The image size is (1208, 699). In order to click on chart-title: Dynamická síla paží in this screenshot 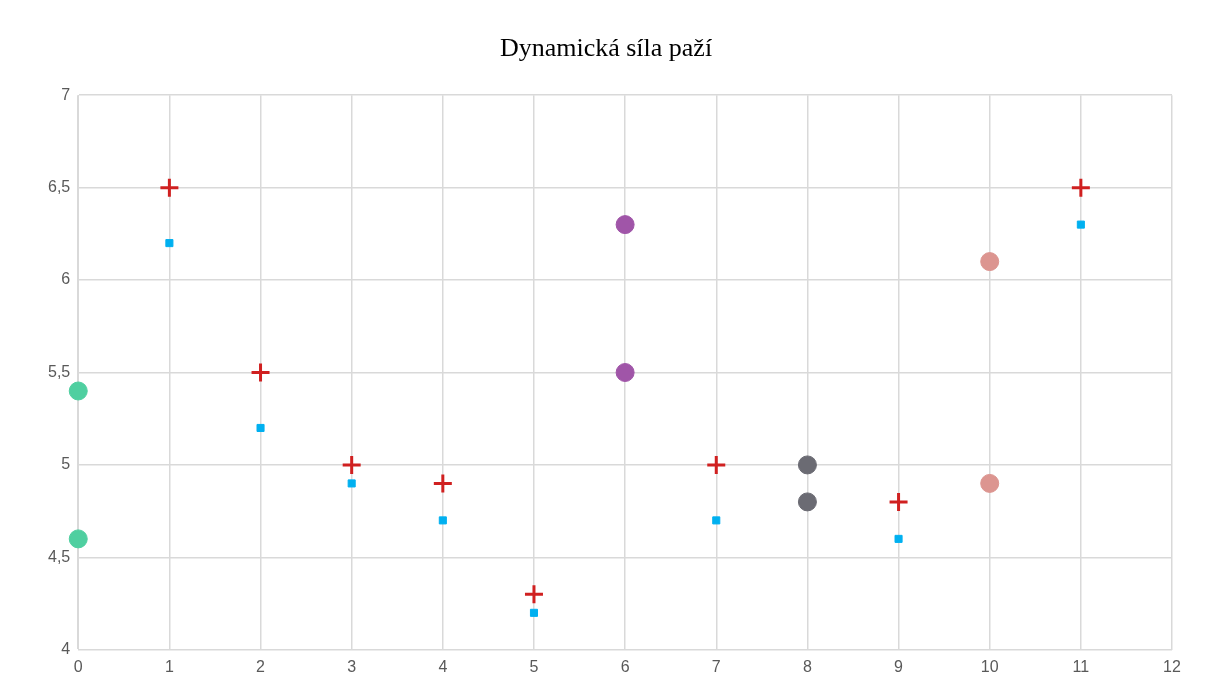, I will do `click(606, 48)`.